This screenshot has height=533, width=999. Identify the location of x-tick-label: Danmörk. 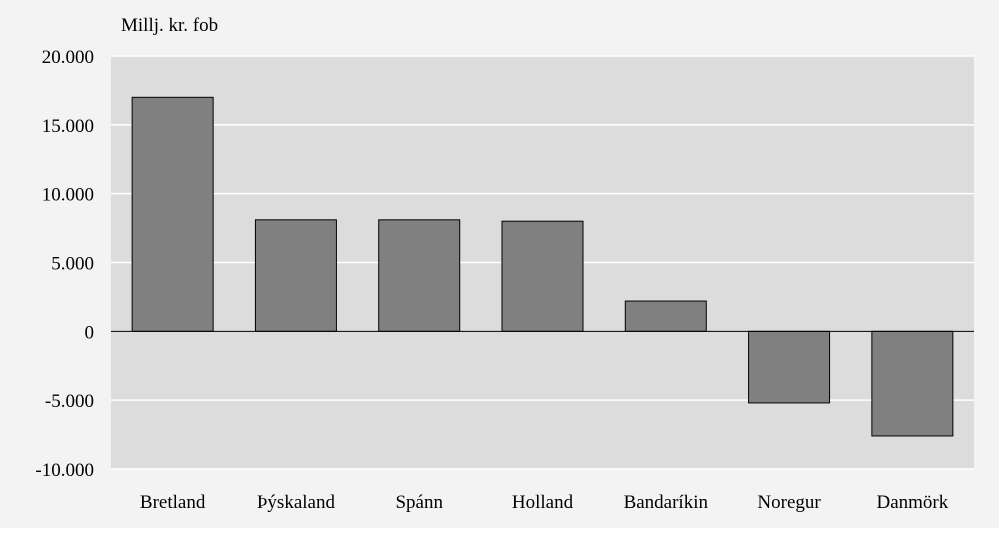
(912, 502).